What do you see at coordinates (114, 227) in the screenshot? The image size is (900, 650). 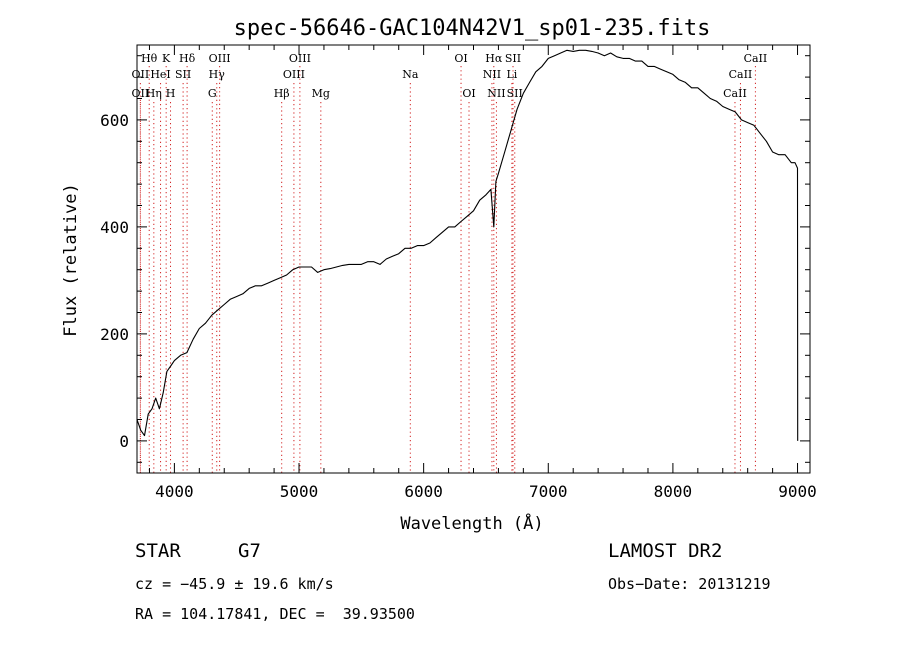 I see `y-tick-label-2: 400` at bounding box center [114, 227].